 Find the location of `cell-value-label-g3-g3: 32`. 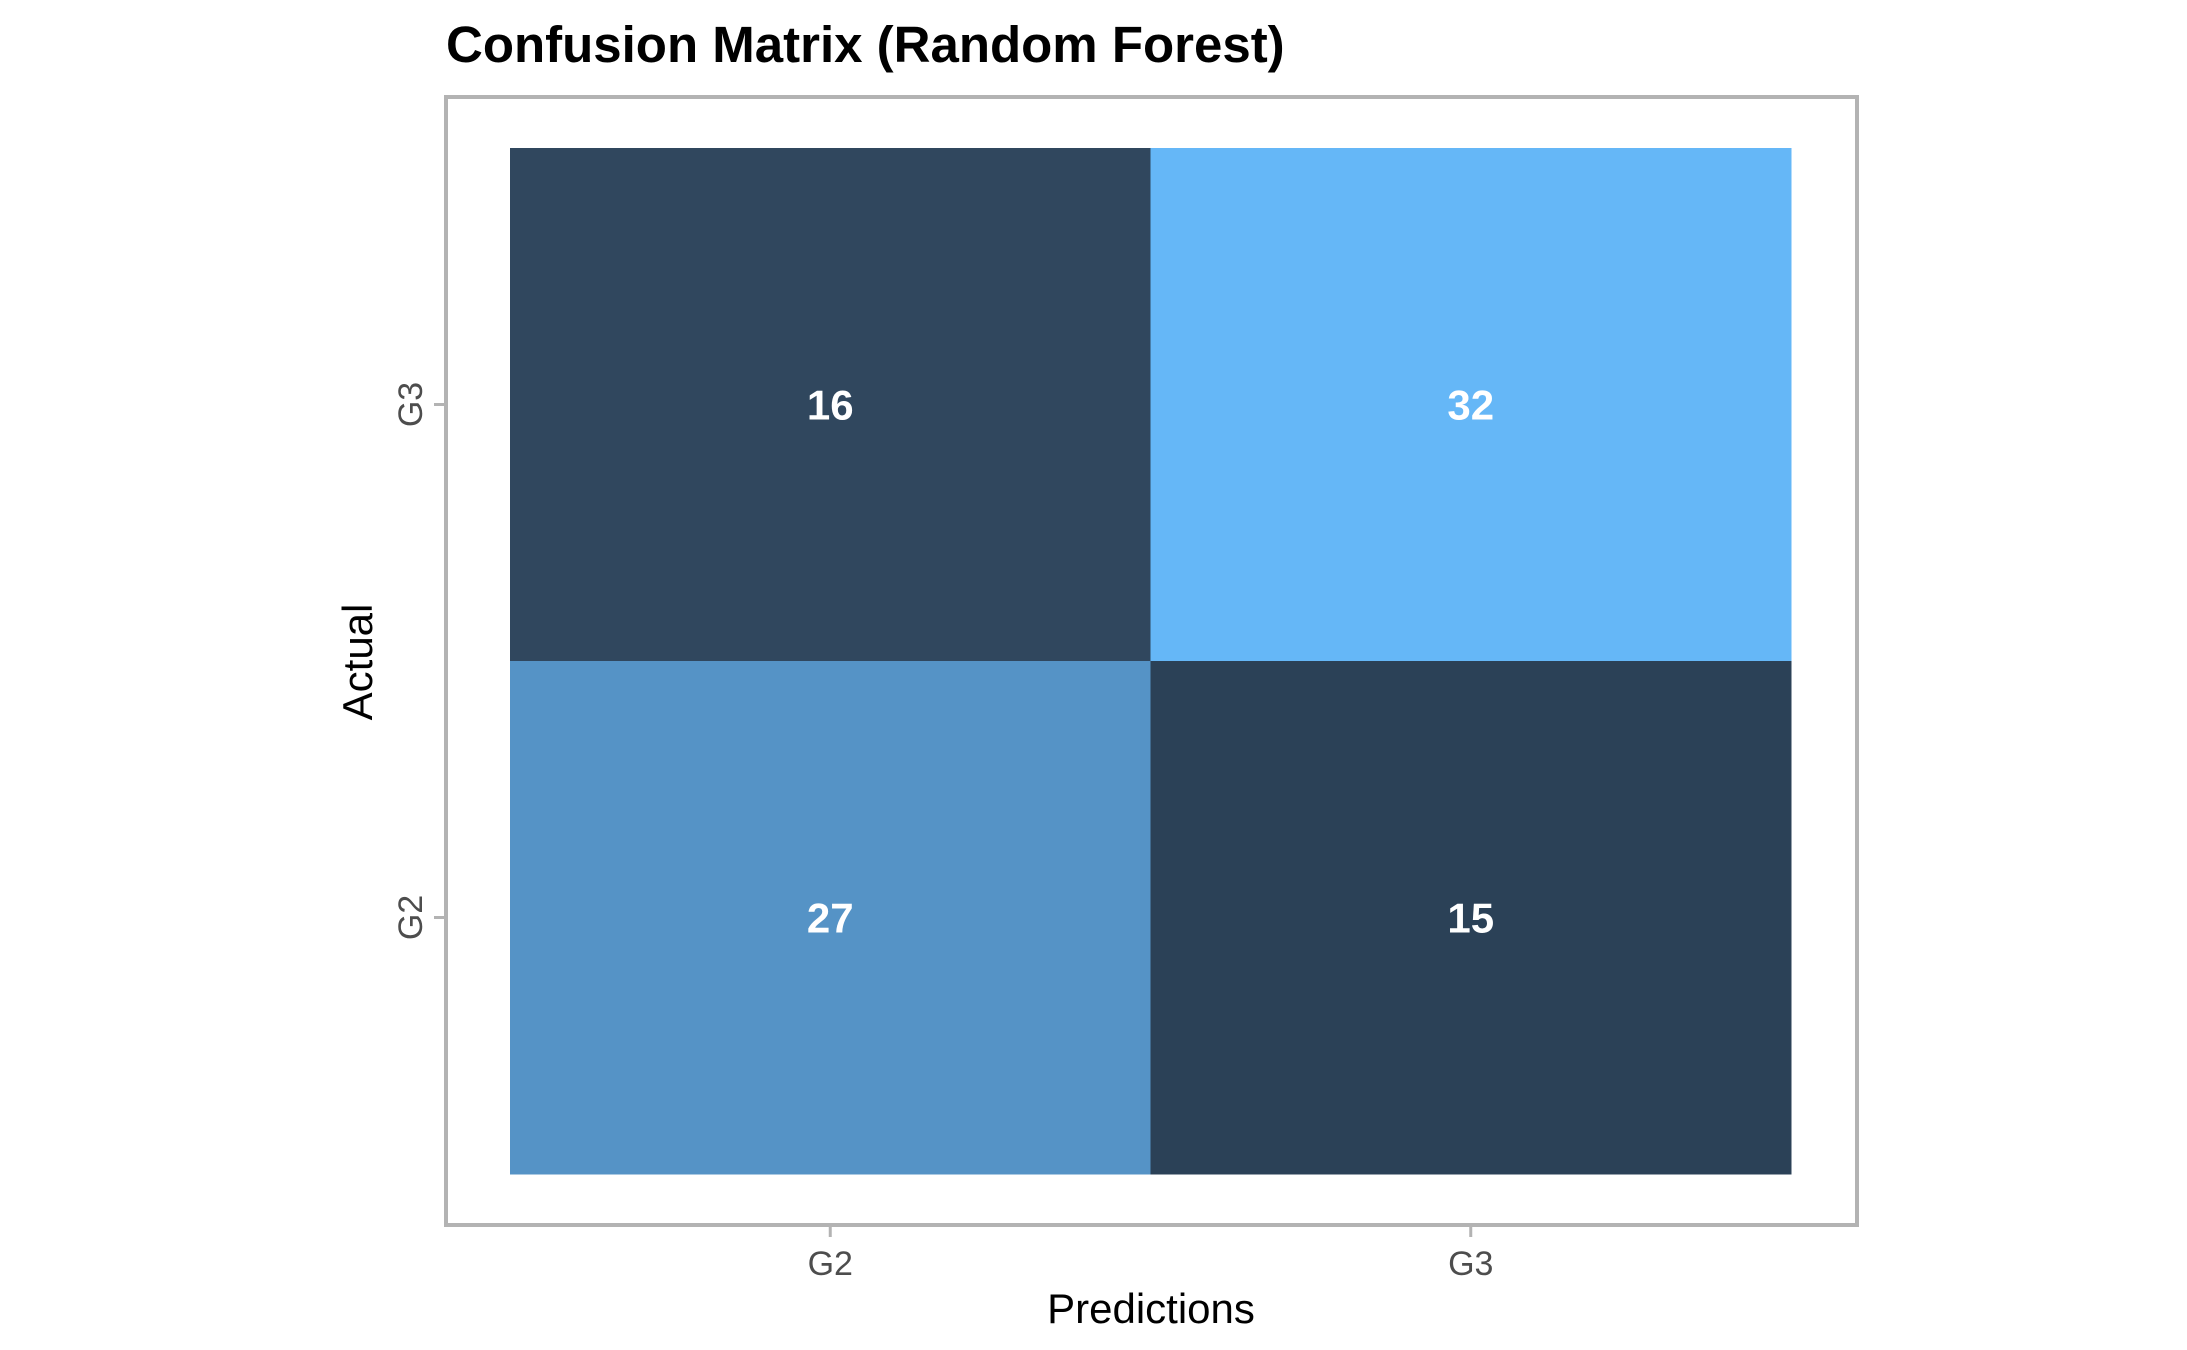

cell-value-label-g3-g3: 32 is located at coordinates (1470, 405).